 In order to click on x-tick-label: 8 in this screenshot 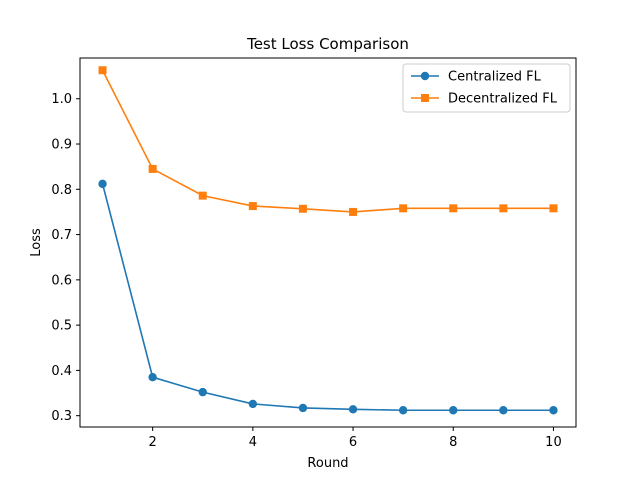, I will do `click(453, 442)`.